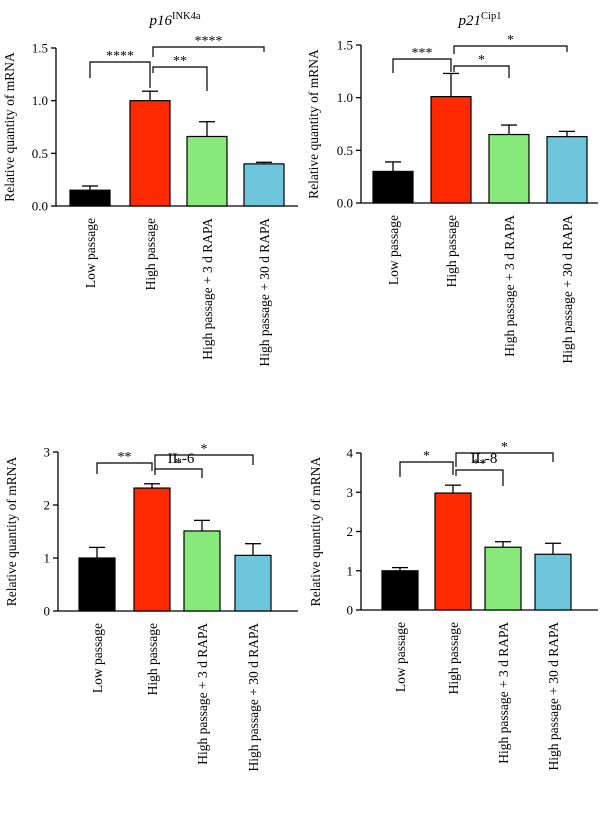  I want to click on chart-title: p16INK4a, so click(174, 20).